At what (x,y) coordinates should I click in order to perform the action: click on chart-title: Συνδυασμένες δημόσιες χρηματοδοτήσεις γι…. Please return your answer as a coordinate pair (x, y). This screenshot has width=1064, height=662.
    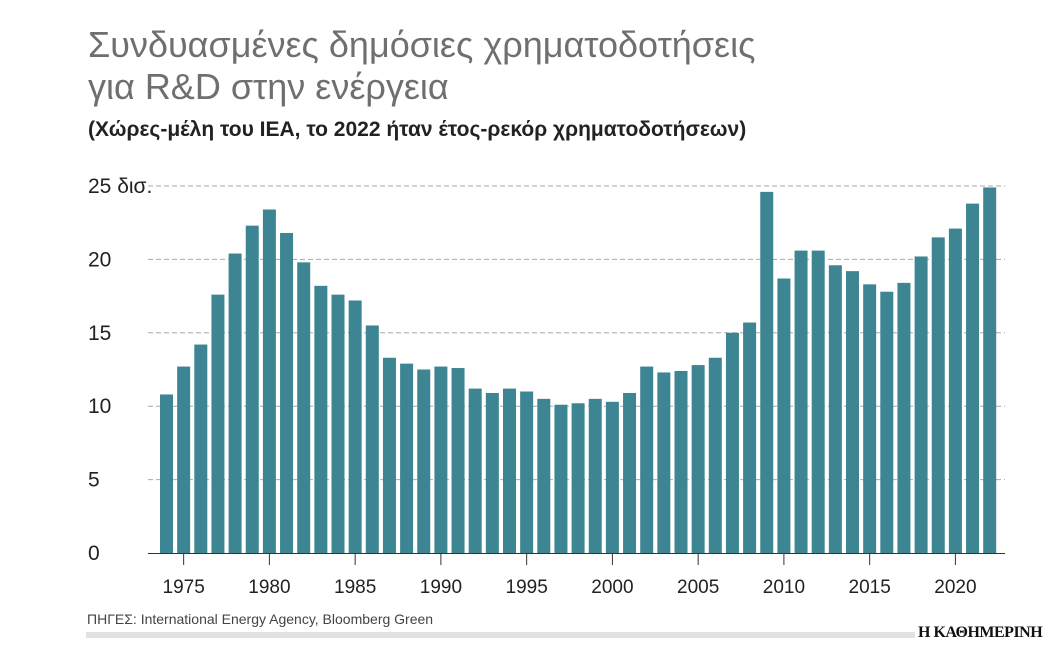
    Looking at the image, I should click on (421, 66).